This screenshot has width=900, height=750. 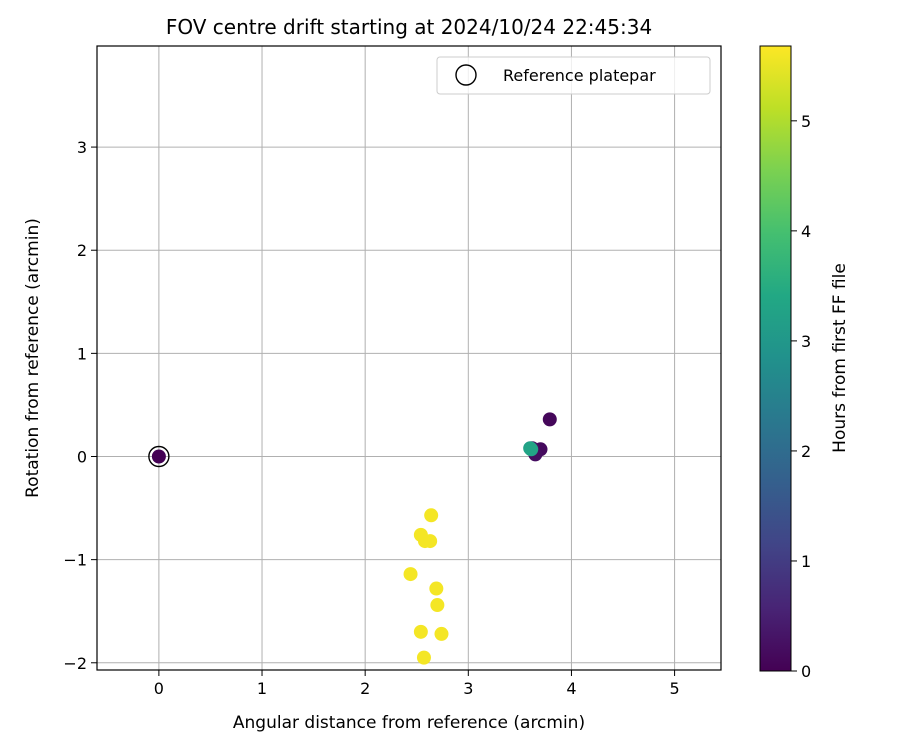 What do you see at coordinates (82, 147) in the screenshot?
I see `y-tick-label: 3` at bounding box center [82, 147].